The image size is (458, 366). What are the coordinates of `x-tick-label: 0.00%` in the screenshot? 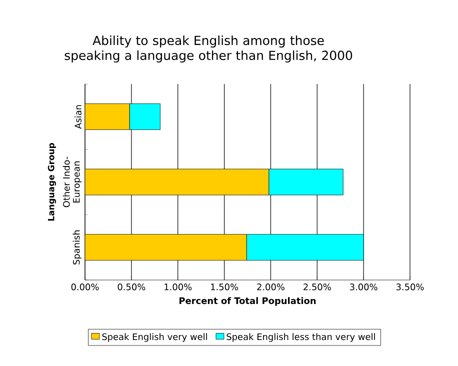 It's located at (85, 287).